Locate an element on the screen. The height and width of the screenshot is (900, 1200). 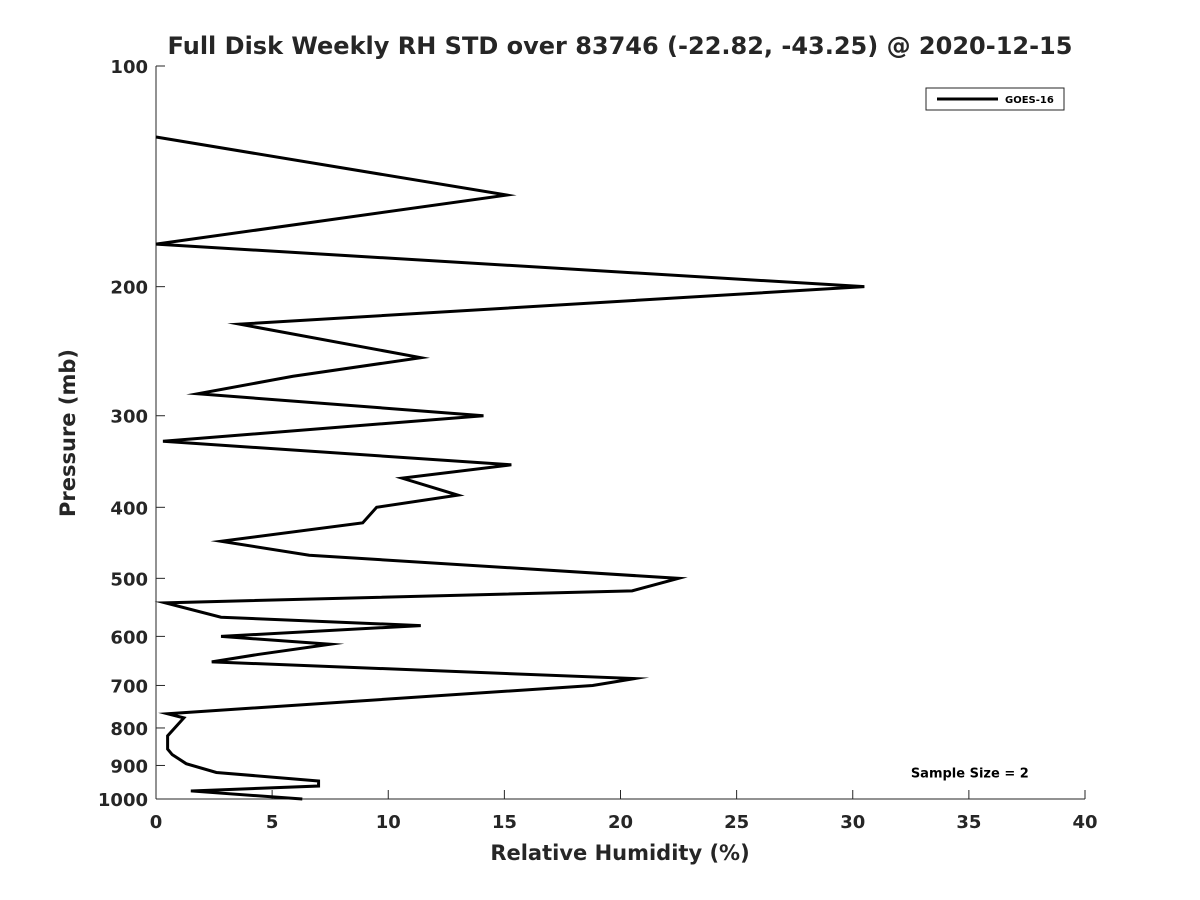
x-tick-label: 30 is located at coordinates (852, 822).